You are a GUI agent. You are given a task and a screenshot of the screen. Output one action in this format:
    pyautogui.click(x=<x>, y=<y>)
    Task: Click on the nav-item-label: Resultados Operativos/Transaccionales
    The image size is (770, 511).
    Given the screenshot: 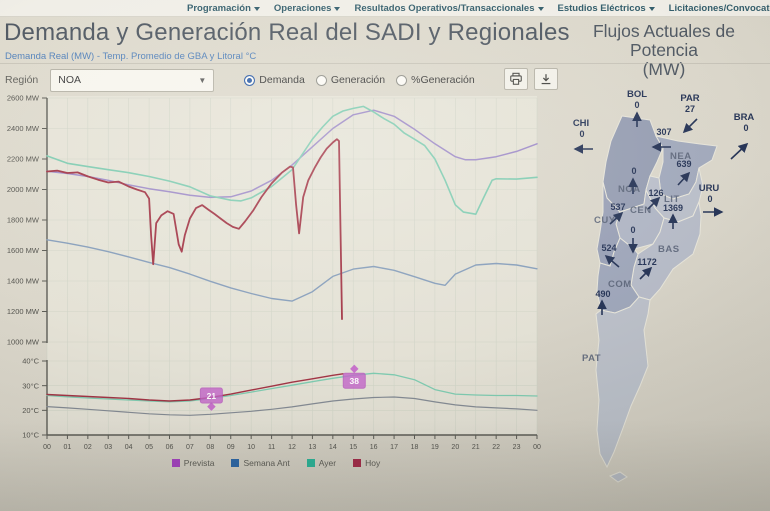 What is the action you would take?
    pyautogui.click(x=444, y=8)
    